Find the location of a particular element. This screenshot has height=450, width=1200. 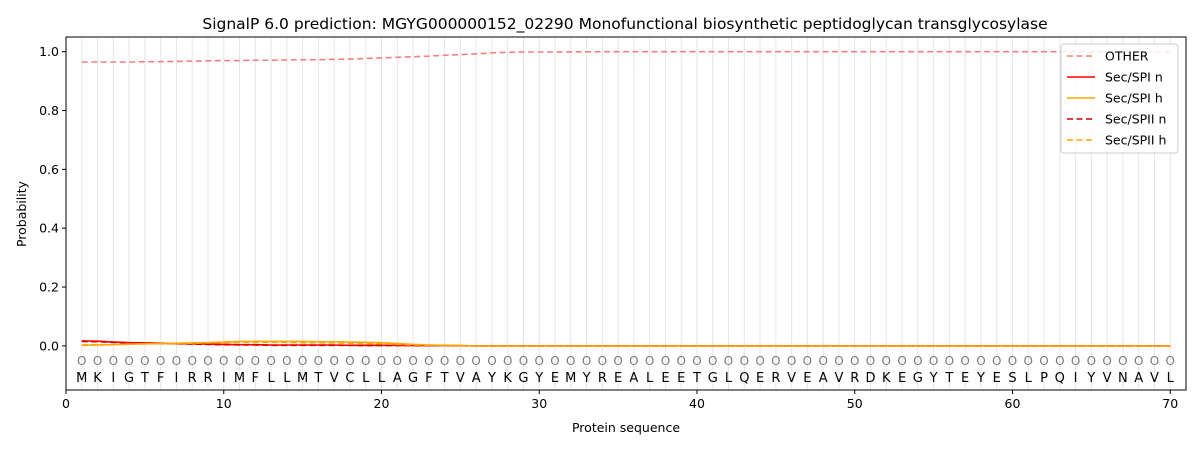

y-tick-label: 0.6 is located at coordinates (49, 169).